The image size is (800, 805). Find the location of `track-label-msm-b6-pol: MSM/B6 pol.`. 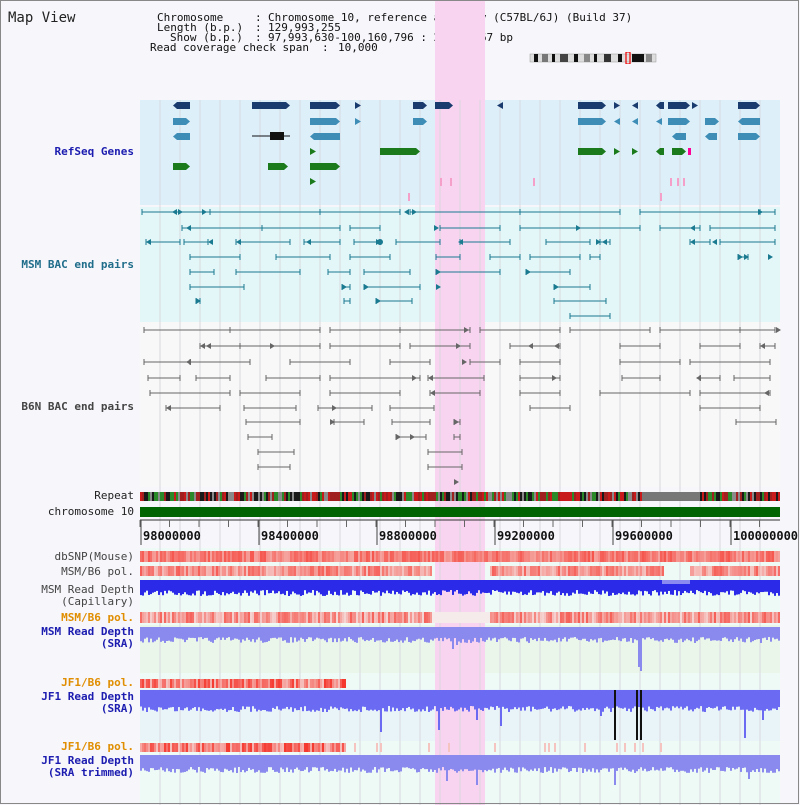

track-label-msm-b6-pol: MSM/B6 pol. is located at coordinates (97, 571).